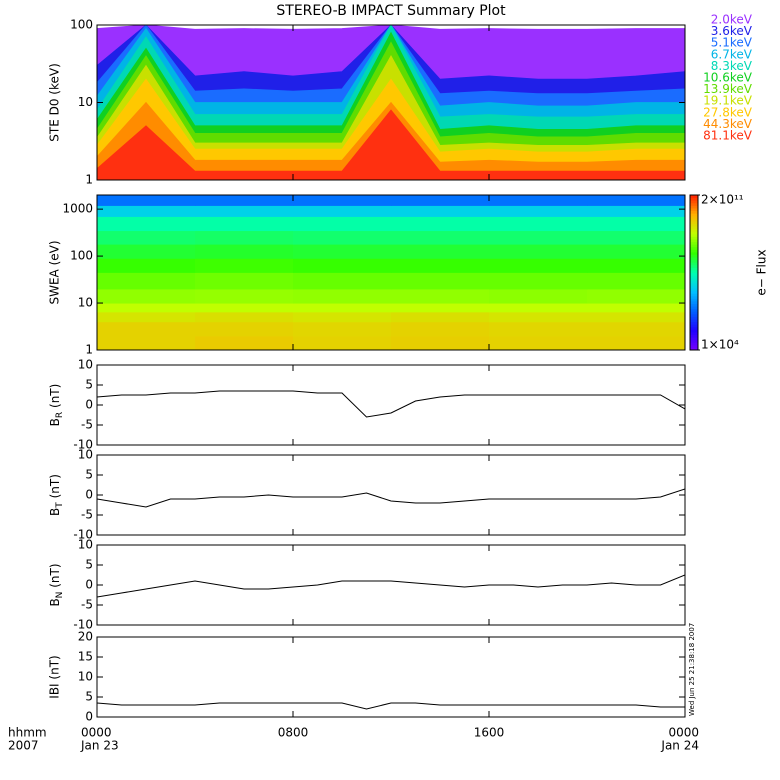 This screenshot has width=780, height=780. Describe the element at coordinates (728, 78) in the screenshot. I see `legend-entry: 10.6keV` at that location.